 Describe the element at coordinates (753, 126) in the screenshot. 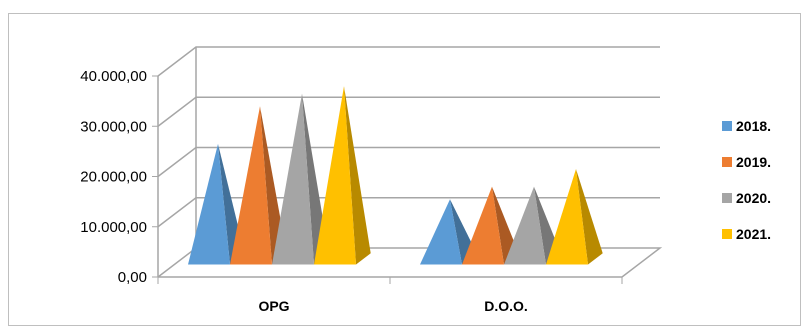

I see `legend-label: 2018.` at that location.